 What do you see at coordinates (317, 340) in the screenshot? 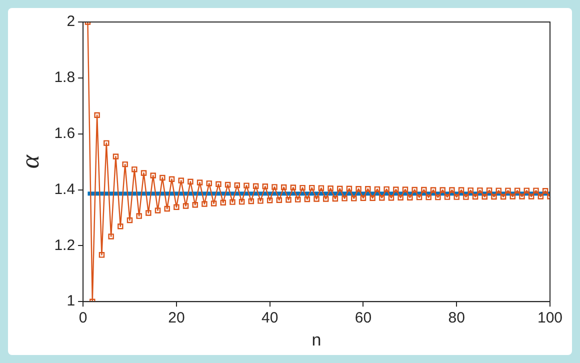
I see `x-axis-title: n` at bounding box center [317, 340].